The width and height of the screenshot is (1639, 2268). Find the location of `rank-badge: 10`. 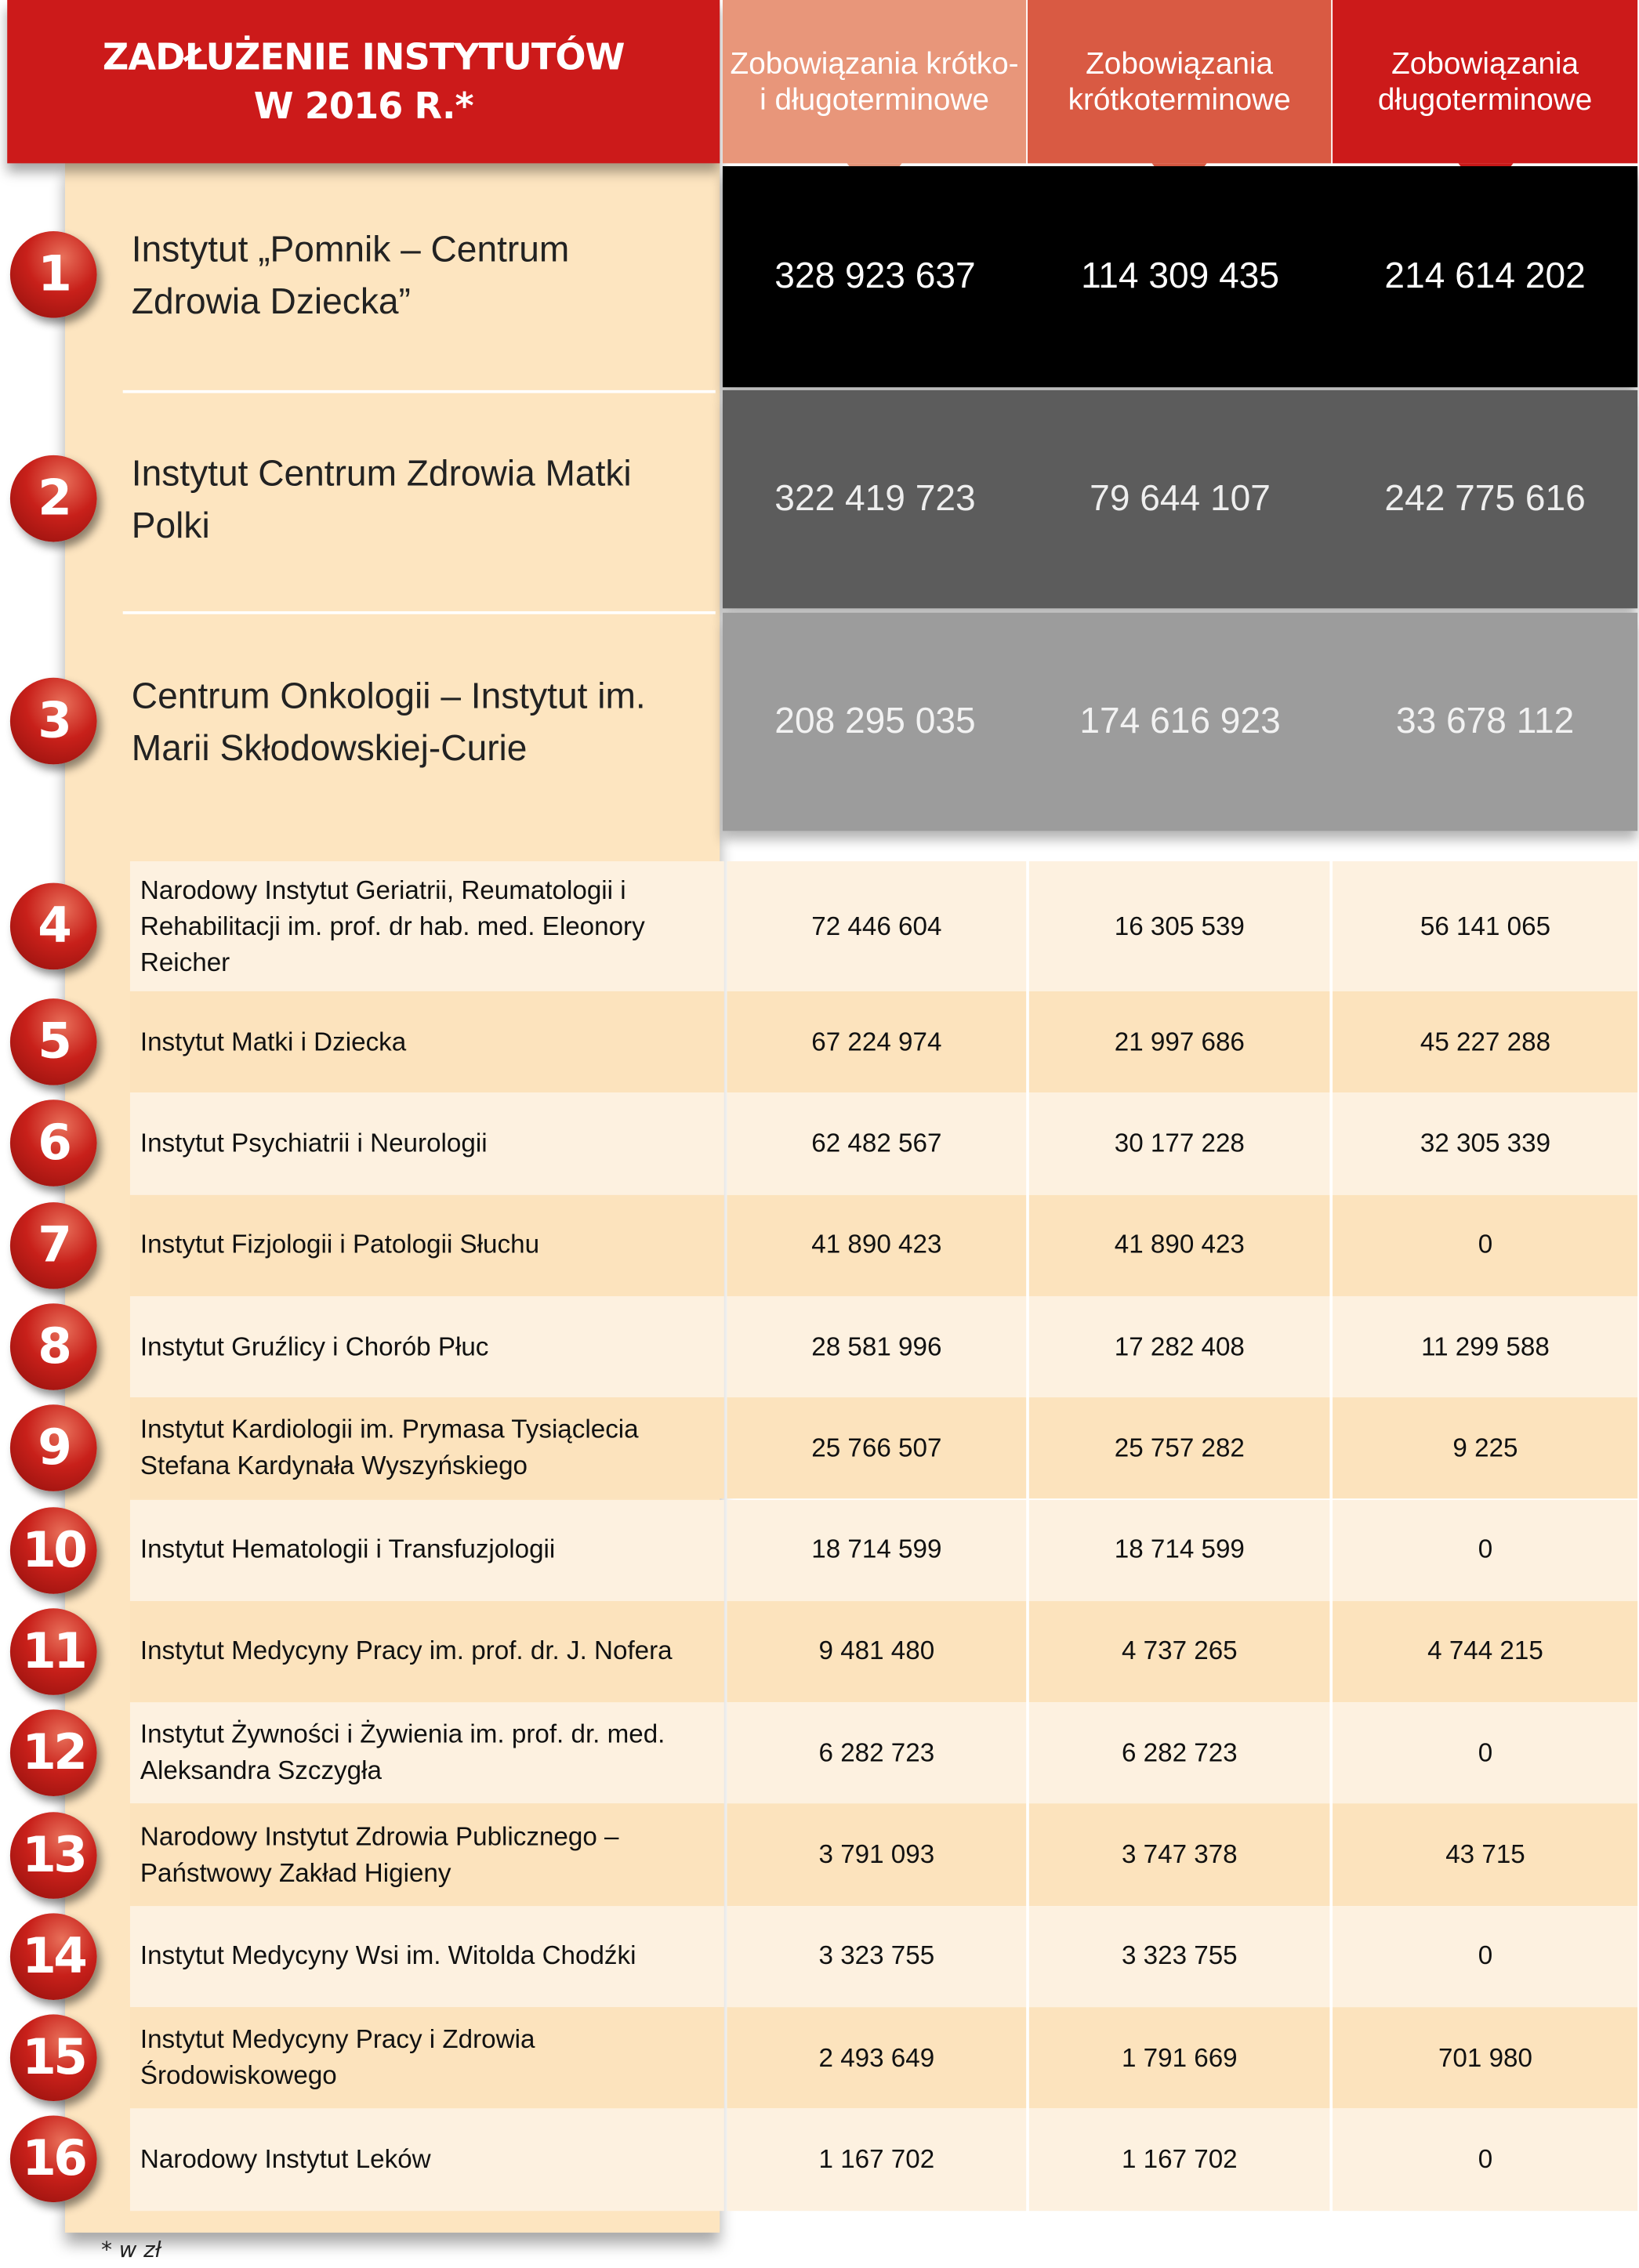

rank-badge: 10 is located at coordinates (53, 1550).